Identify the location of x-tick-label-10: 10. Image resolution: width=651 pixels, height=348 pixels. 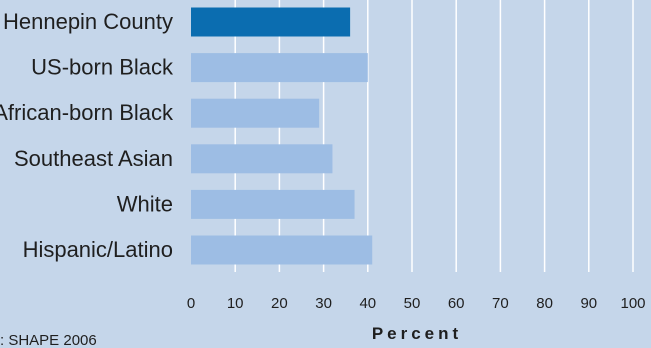
(235, 303).